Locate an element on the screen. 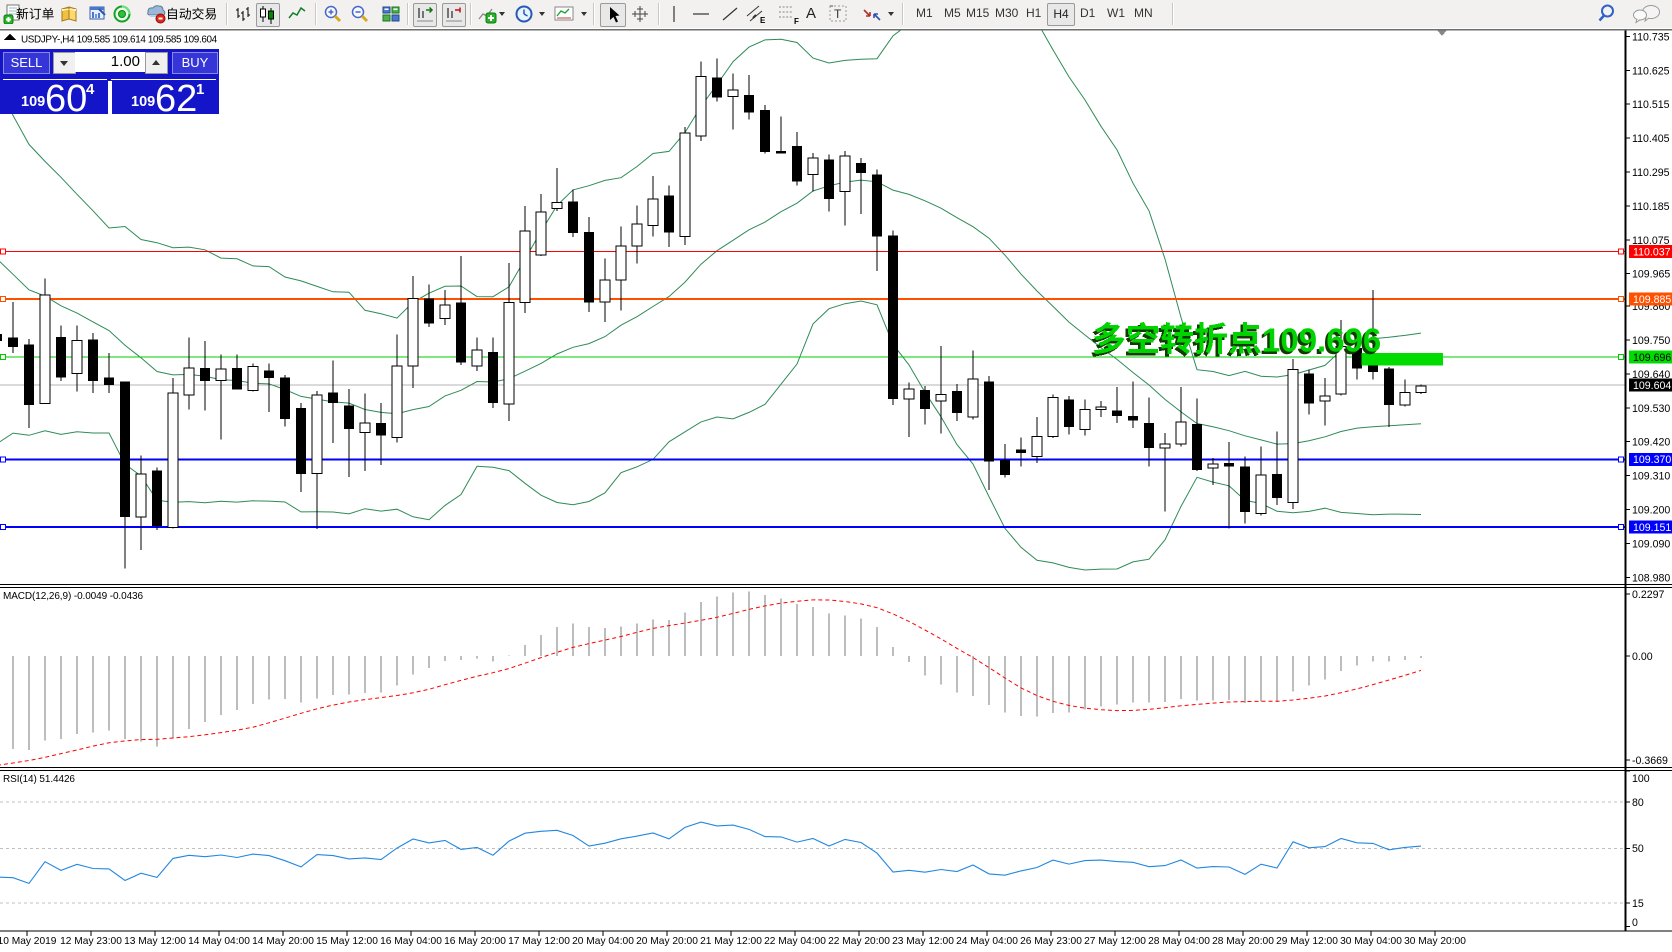  svg-text: 14 May 04:00 is located at coordinates (219, 941).